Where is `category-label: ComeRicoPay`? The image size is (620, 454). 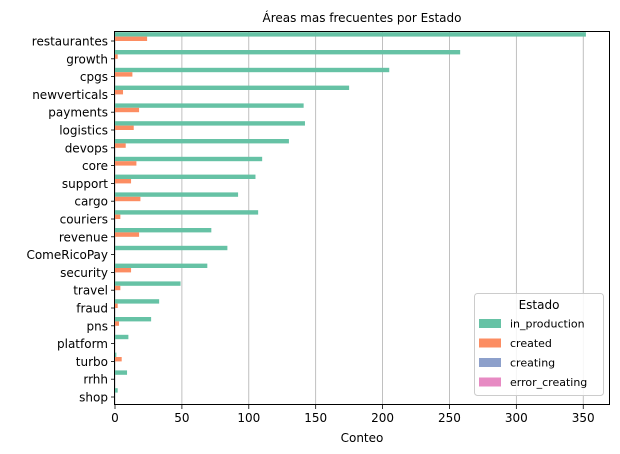
category-label: ComeRicoPay is located at coordinates (67, 255).